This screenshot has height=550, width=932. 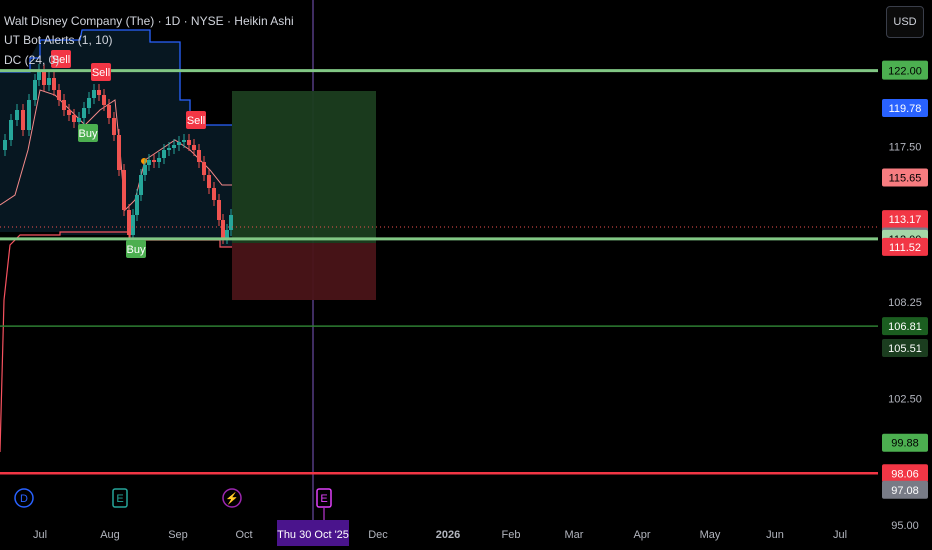 What do you see at coordinates (128, 154) in the screenshot?
I see `signals-group: Sell Sell Buy Sell Buy` at bounding box center [128, 154].